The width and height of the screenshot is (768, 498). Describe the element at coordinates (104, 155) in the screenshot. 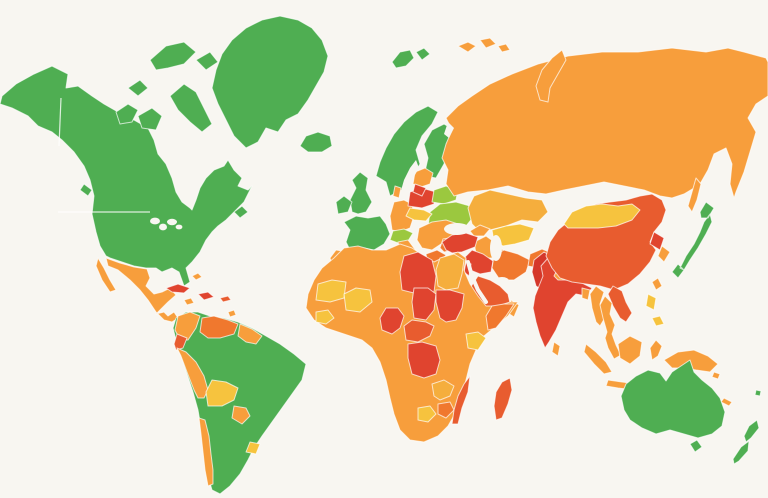

I see `border-lines-layer` at that location.